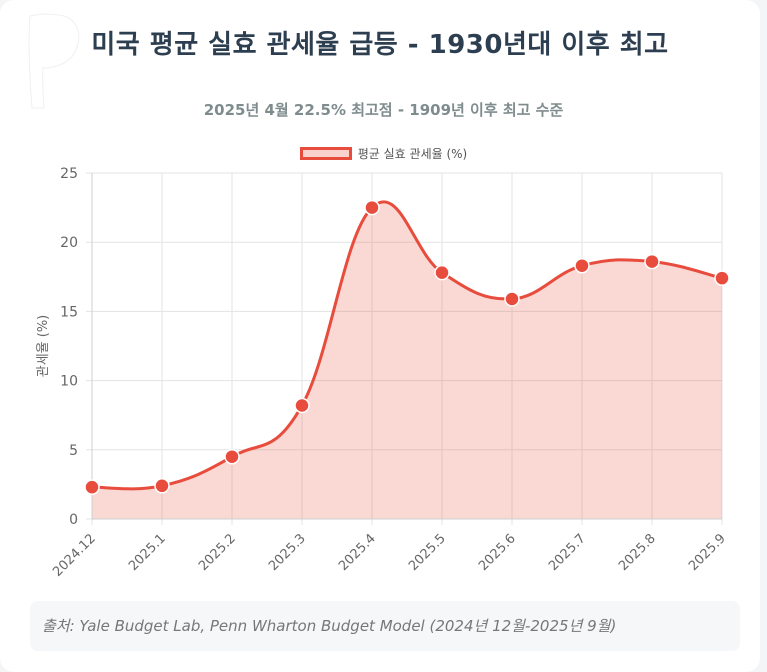  I want to click on y-tick-label: 0, so click(73, 520).